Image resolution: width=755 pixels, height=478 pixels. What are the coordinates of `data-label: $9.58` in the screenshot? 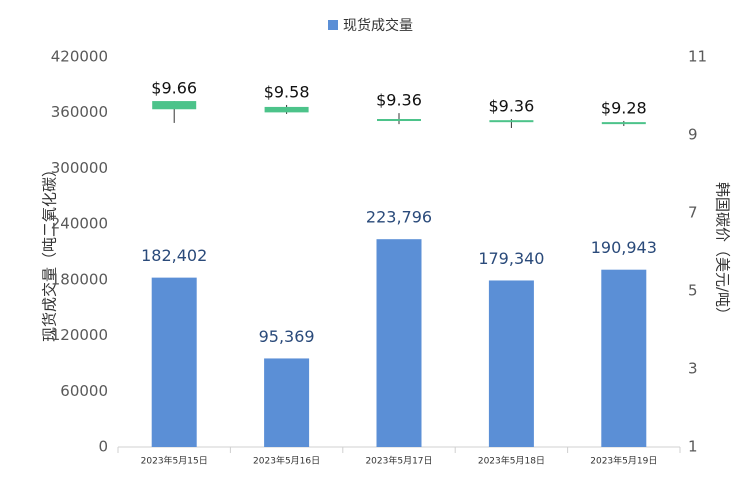 It's located at (287, 91).